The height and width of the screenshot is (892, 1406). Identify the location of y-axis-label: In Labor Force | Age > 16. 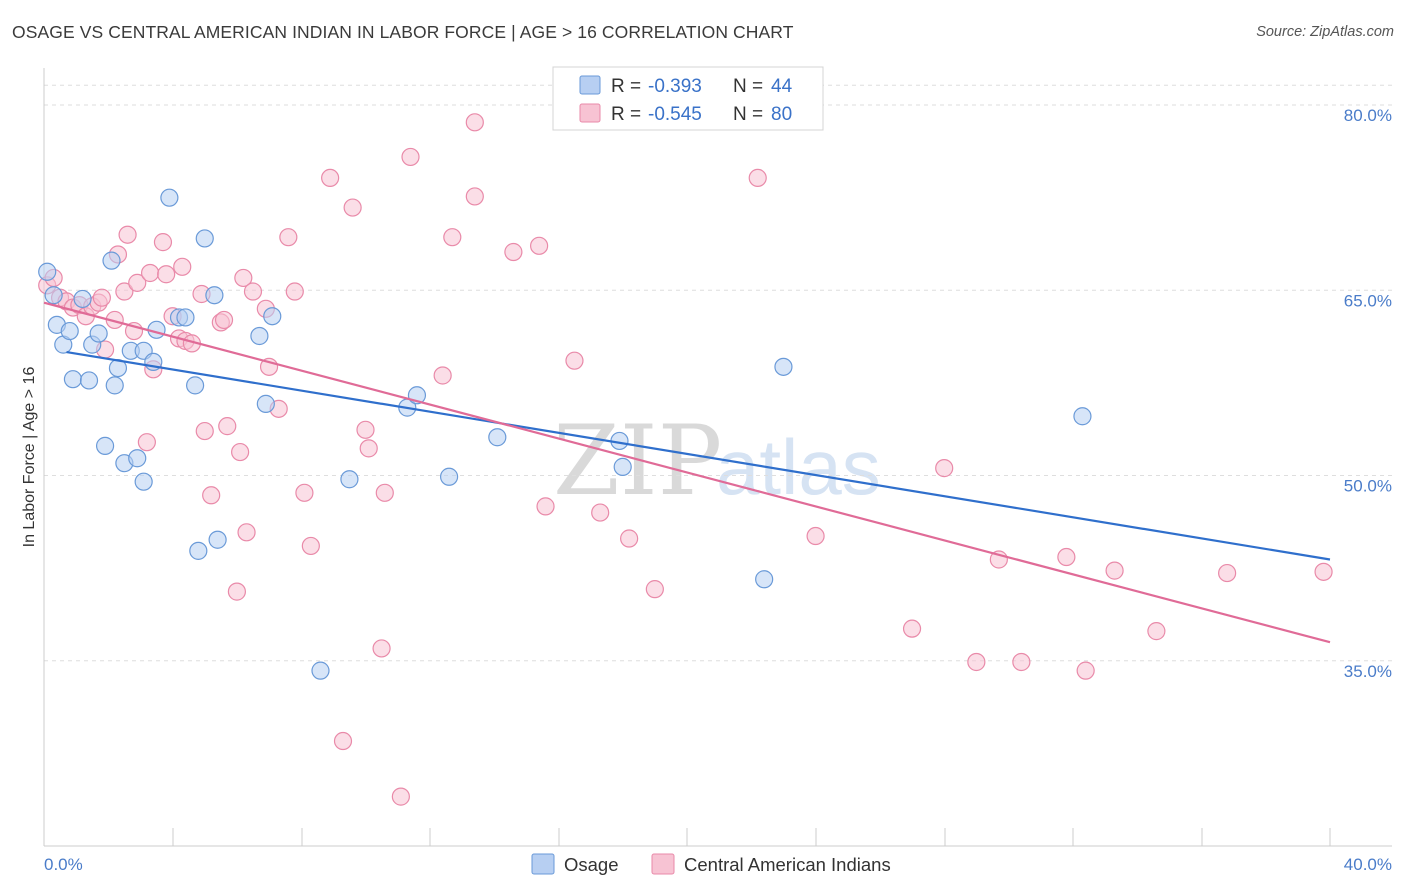
(29, 457).